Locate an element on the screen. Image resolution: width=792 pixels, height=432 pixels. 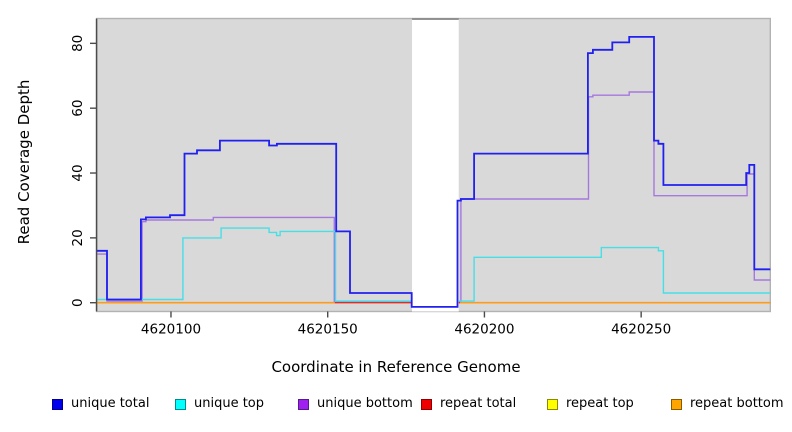
legend-item-unique-total: unique total is located at coordinates (100, 404).